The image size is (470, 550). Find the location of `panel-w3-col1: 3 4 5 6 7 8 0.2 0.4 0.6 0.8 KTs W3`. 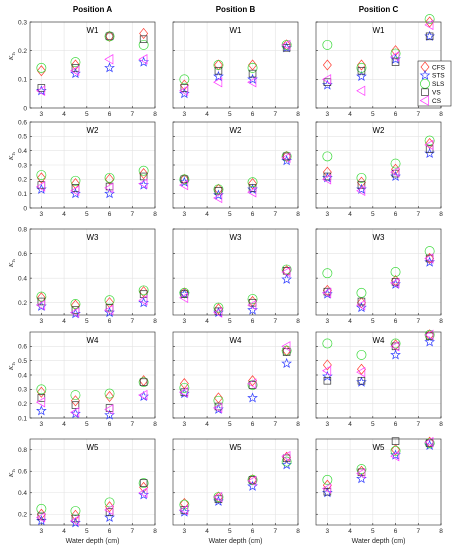

panel-w3-col1: 3 4 5 6 7 8 0.2 0.4 0.6 0.8 KTs W3 is located at coordinates (82, 275).